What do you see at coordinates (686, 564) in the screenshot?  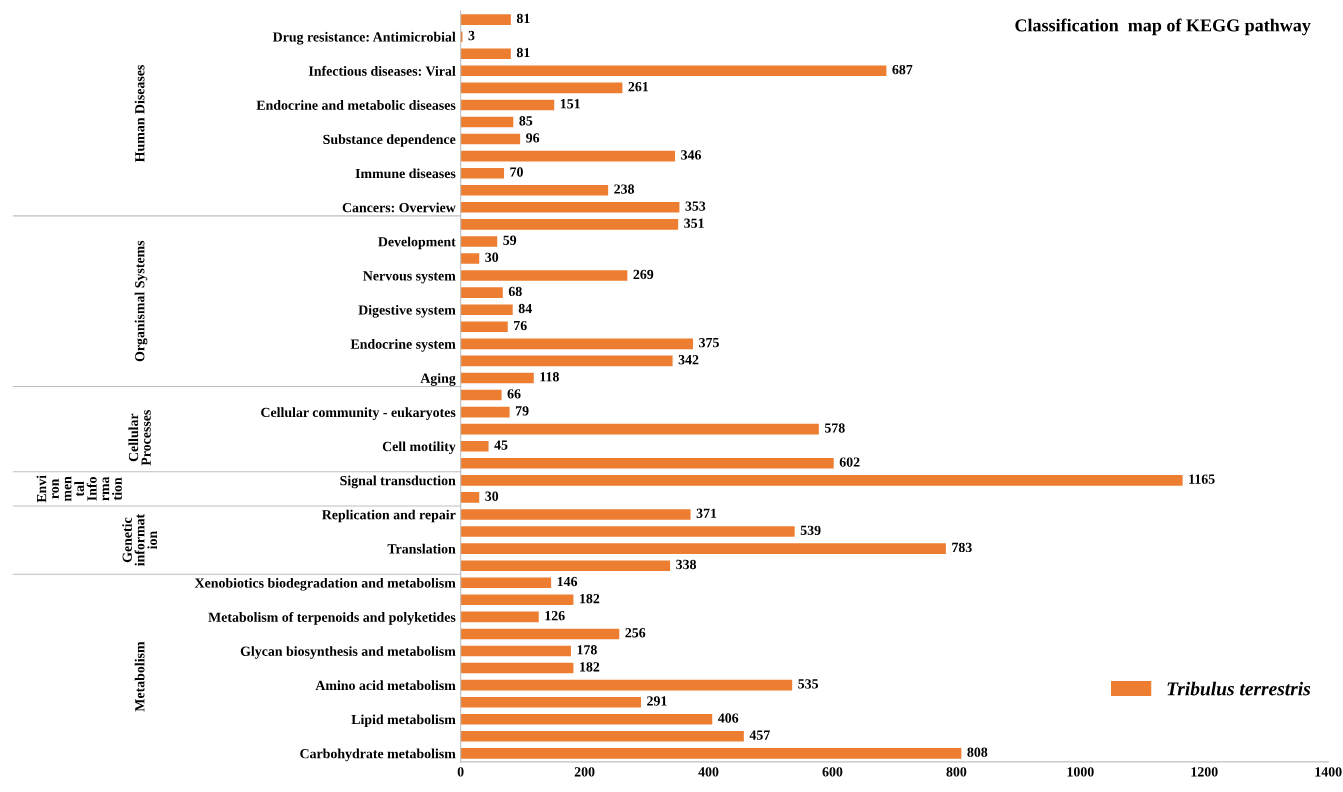 I see `data-label: 338` at bounding box center [686, 564].